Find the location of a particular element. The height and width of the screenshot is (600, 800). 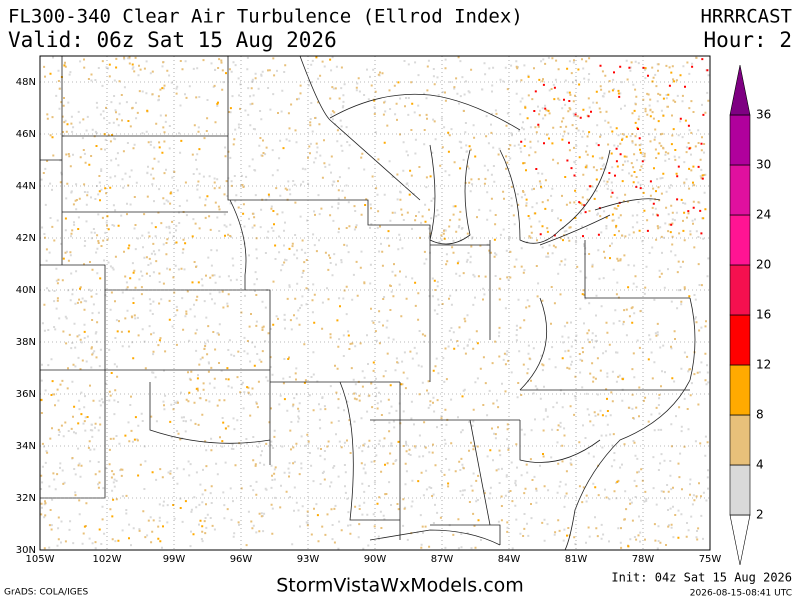

colorbar-label: 8 is located at coordinates (760, 415).